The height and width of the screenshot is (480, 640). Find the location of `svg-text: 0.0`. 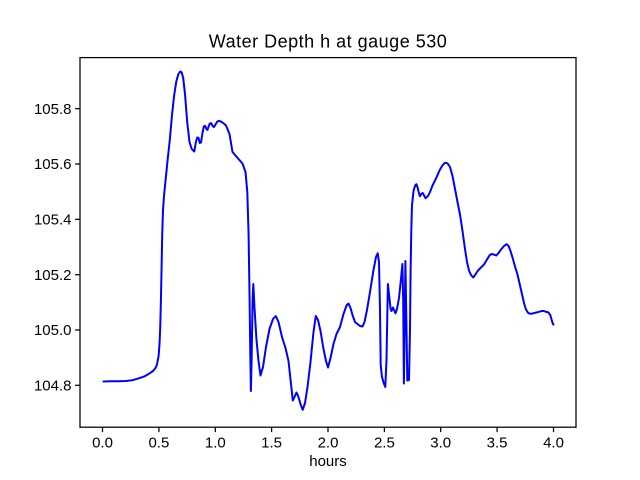

svg-text: 0.0 is located at coordinates (102, 443).